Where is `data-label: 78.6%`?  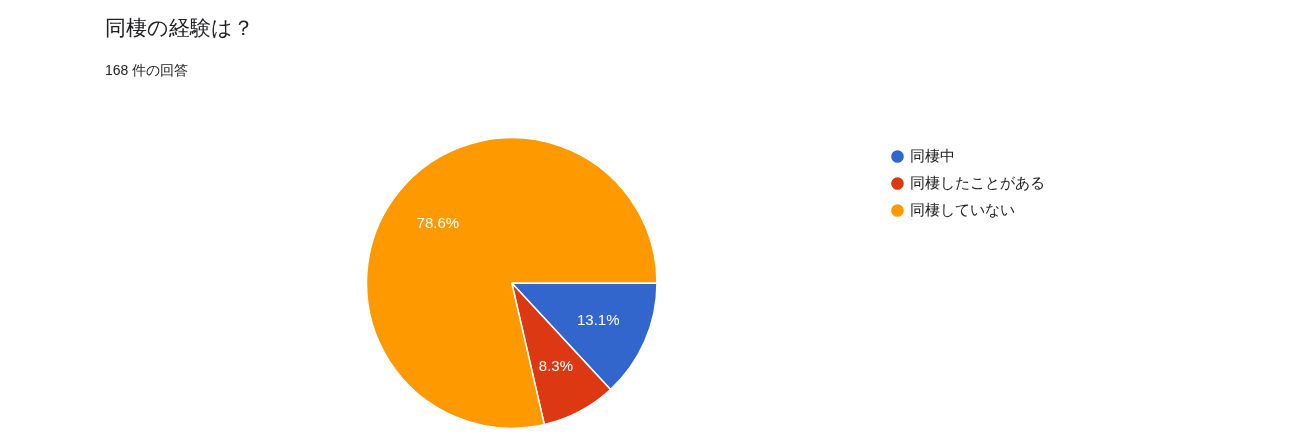 data-label: 78.6% is located at coordinates (438, 223).